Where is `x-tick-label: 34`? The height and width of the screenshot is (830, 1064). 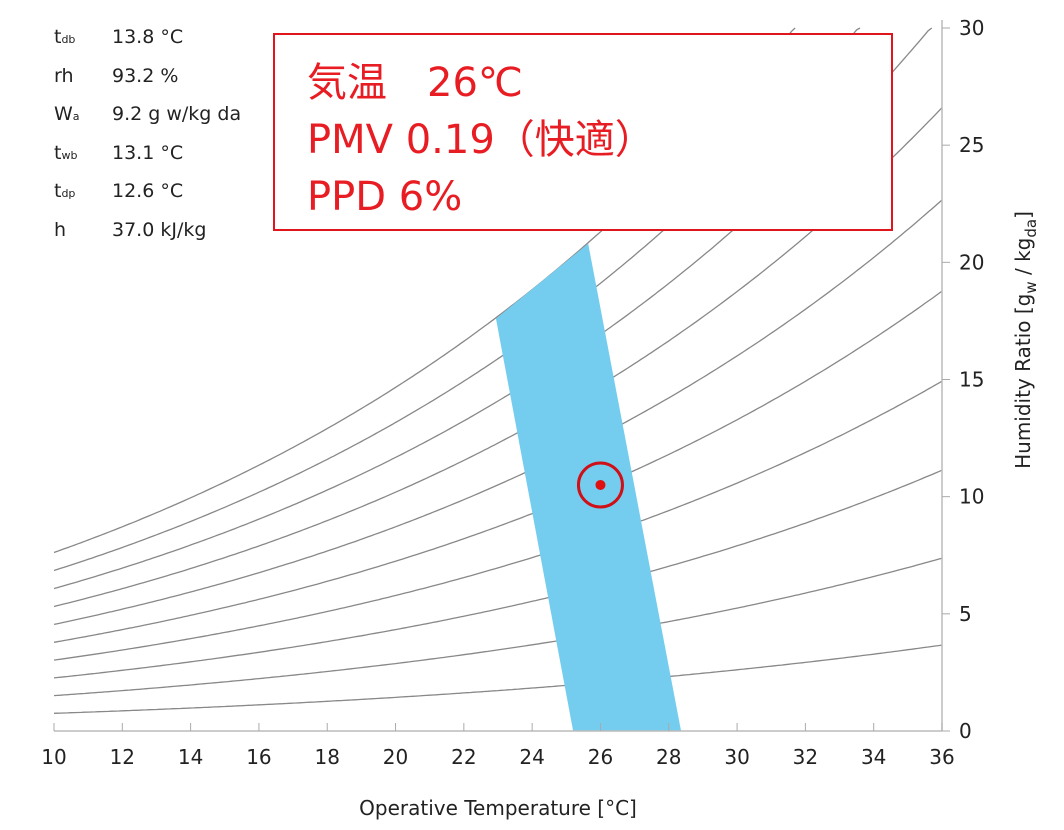 x-tick-label: 34 is located at coordinates (873, 757).